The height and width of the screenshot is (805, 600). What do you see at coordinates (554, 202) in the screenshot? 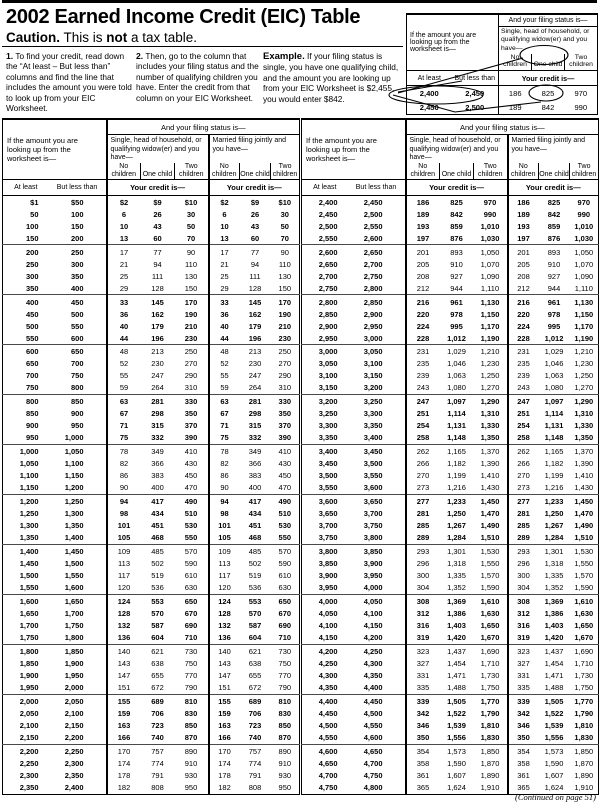
I see `credit-cell: 825` at bounding box center [554, 202].